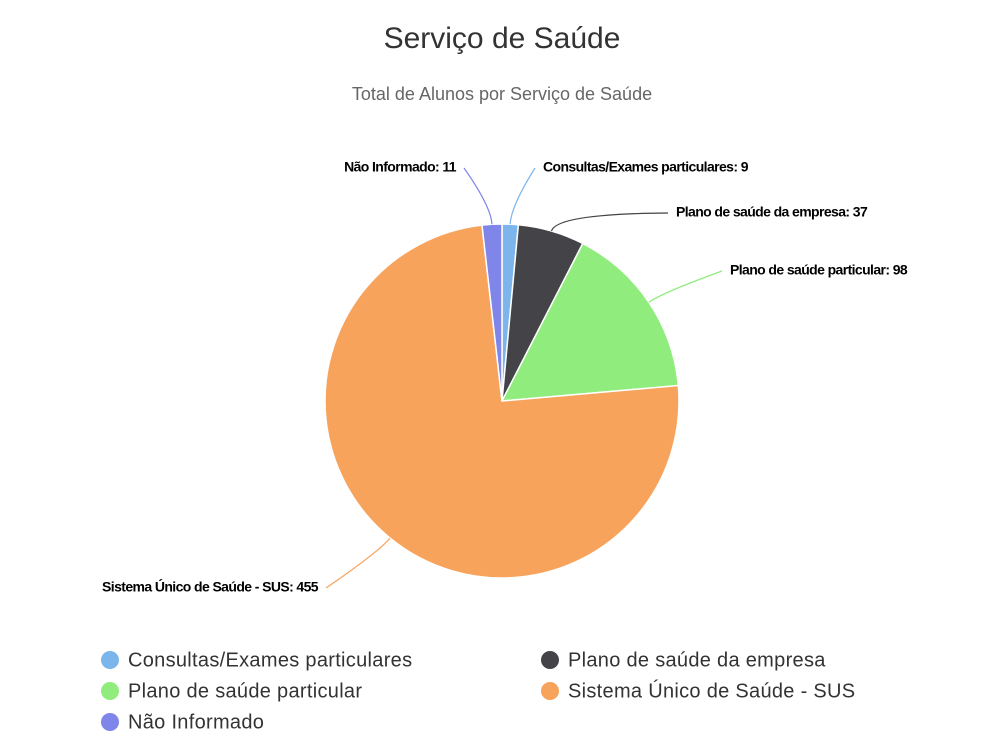 The height and width of the screenshot is (740, 984). I want to click on legend-label: Plano de saúde da empresa, so click(697, 660).